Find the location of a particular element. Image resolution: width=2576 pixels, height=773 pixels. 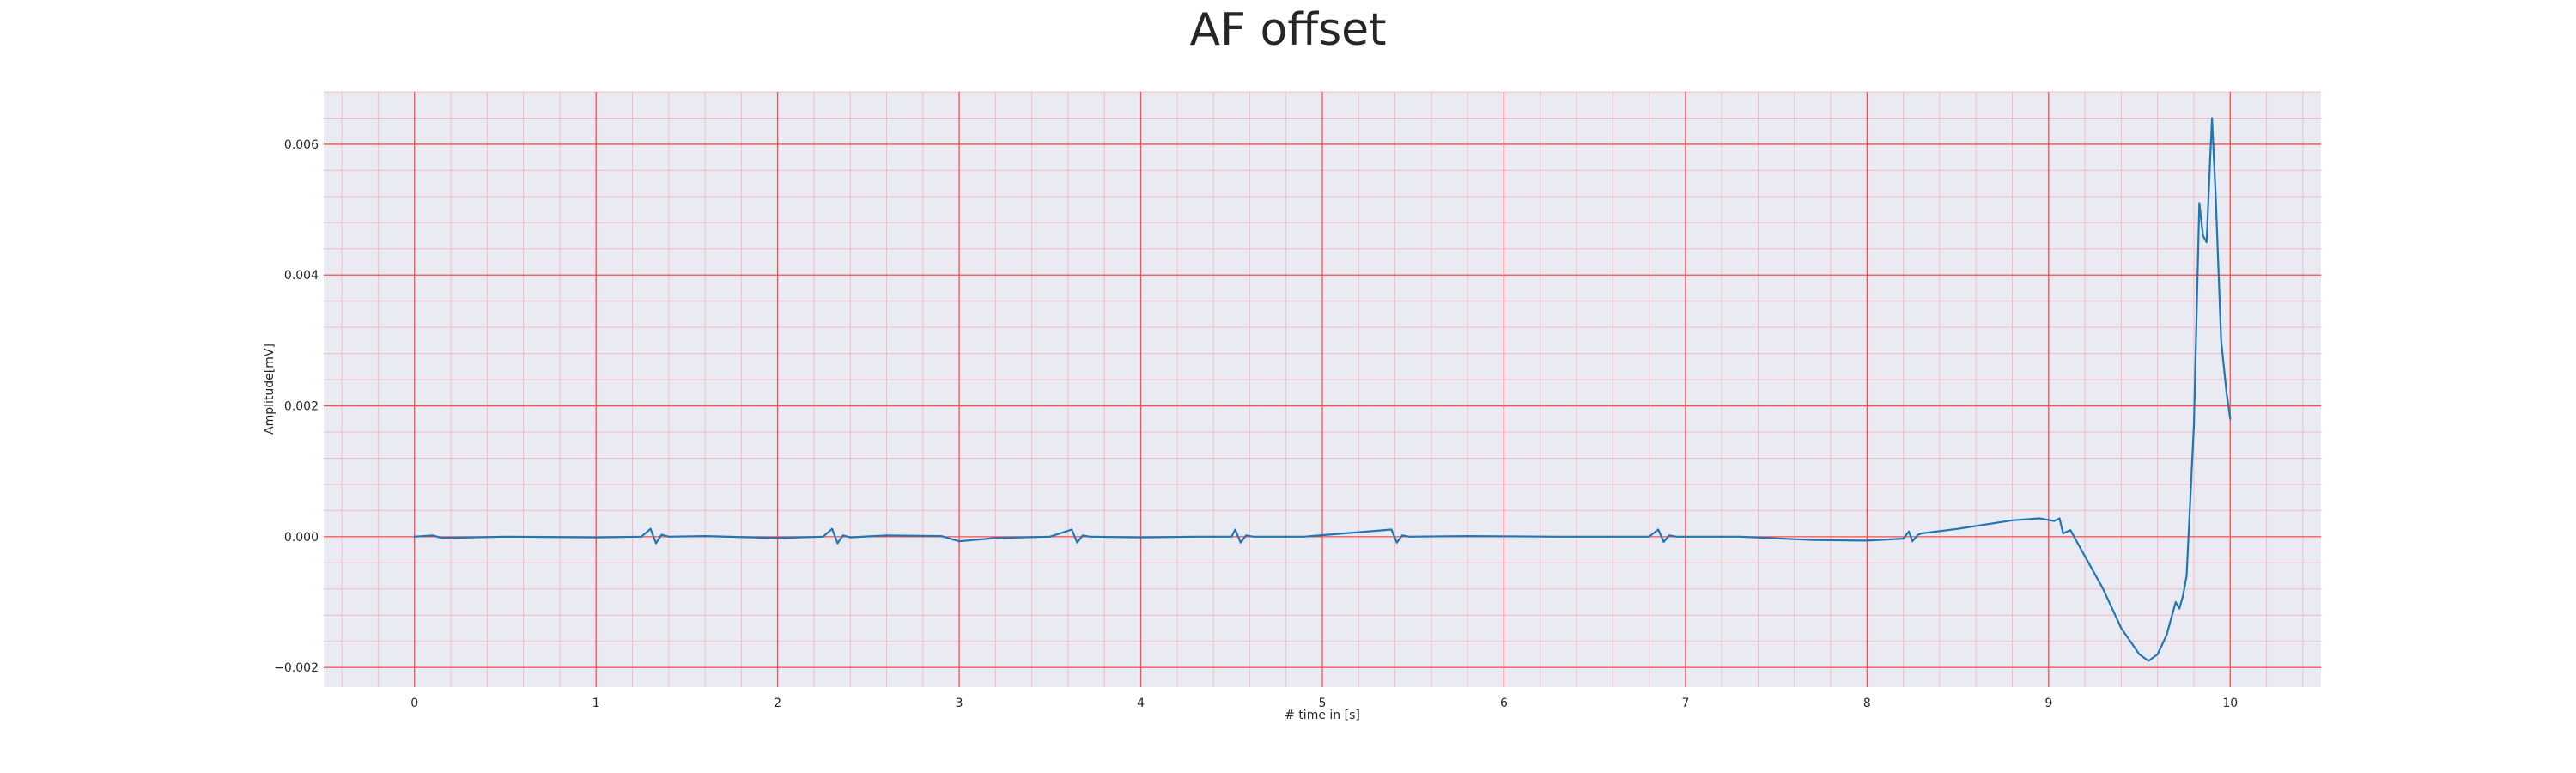

x-tick-label: 3 is located at coordinates (959, 703).